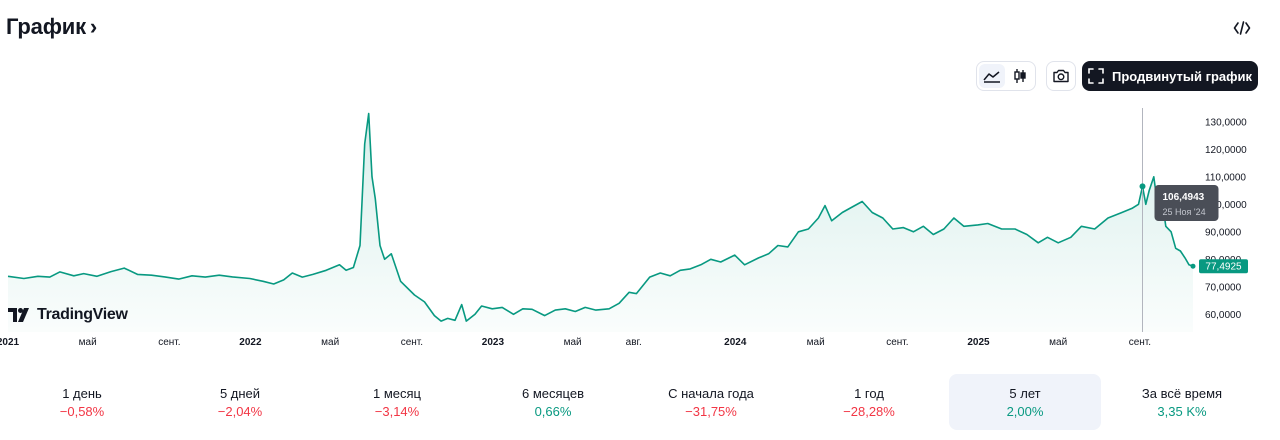 Image resolution: width=1280 pixels, height=440 pixels. What do you see at coordinates (1025, 411) in the screenshot?
I see `period-change: 2,00%` at bounding box center [1025, 411].